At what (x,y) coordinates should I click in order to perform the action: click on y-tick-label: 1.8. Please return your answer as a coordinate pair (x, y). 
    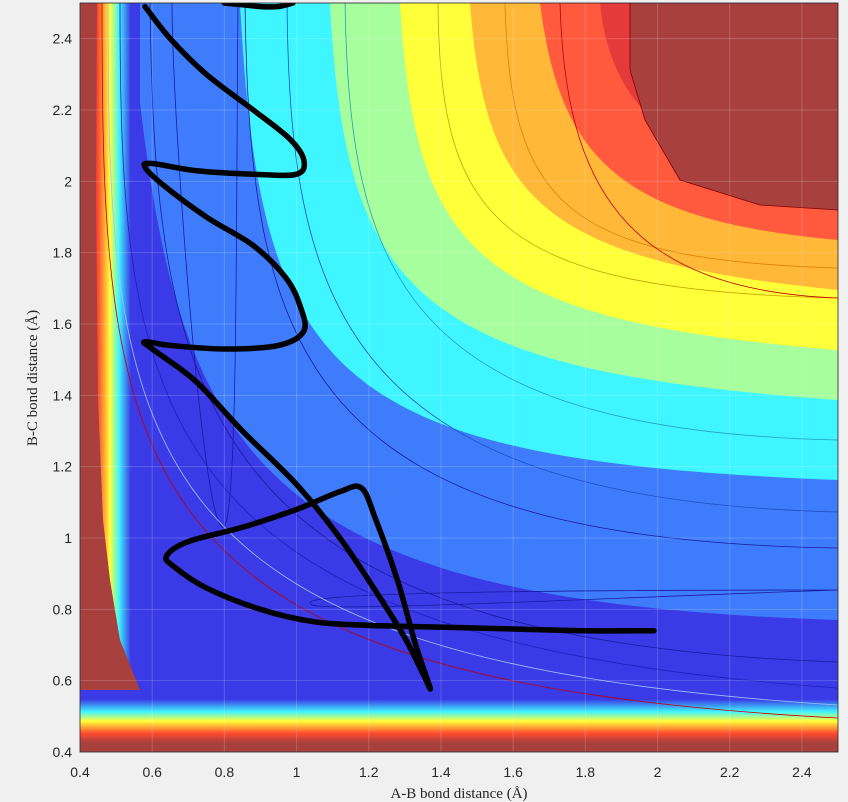
    Looking at the image, I should click on (63, 253).